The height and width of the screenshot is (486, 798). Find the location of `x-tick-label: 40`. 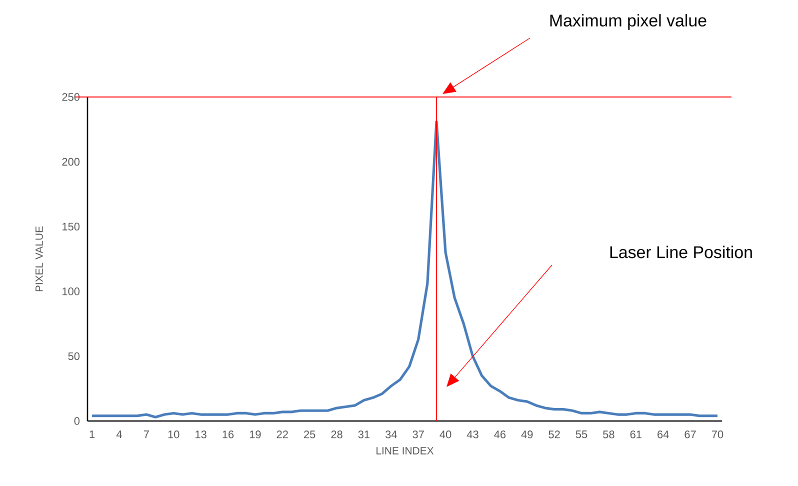

x-tick-label: 40 is located at coordinates (446, 434).